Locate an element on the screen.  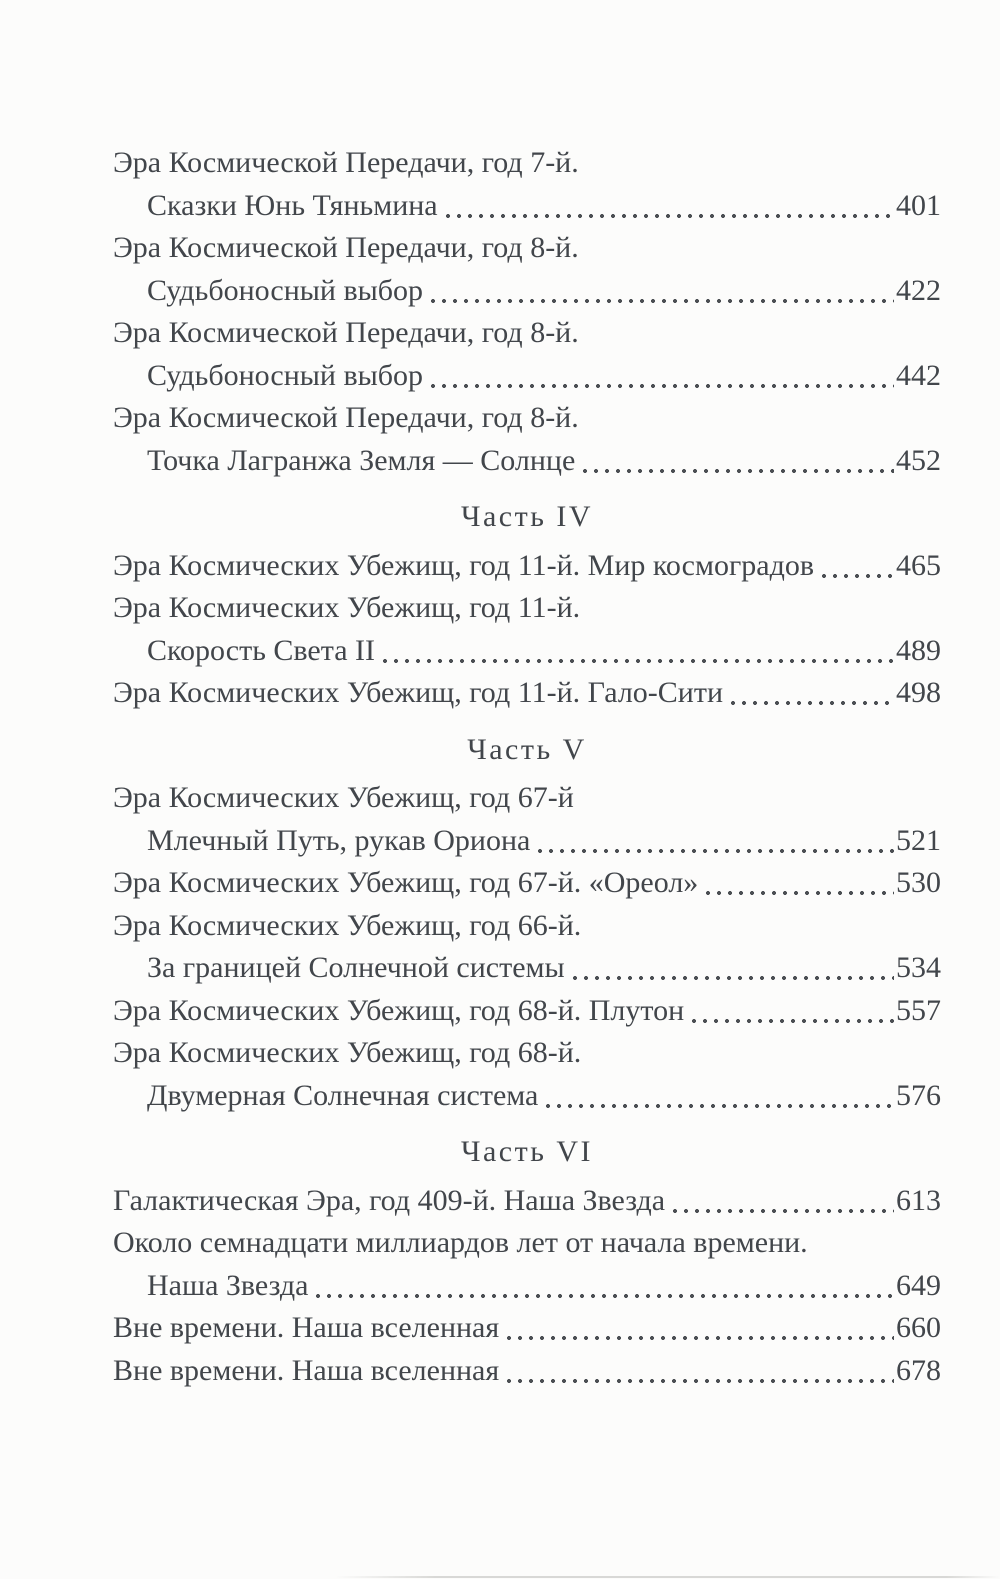
toc-entry: Эра Космических Убежищ, год 68-й. is located at coordinates (527, 1053).